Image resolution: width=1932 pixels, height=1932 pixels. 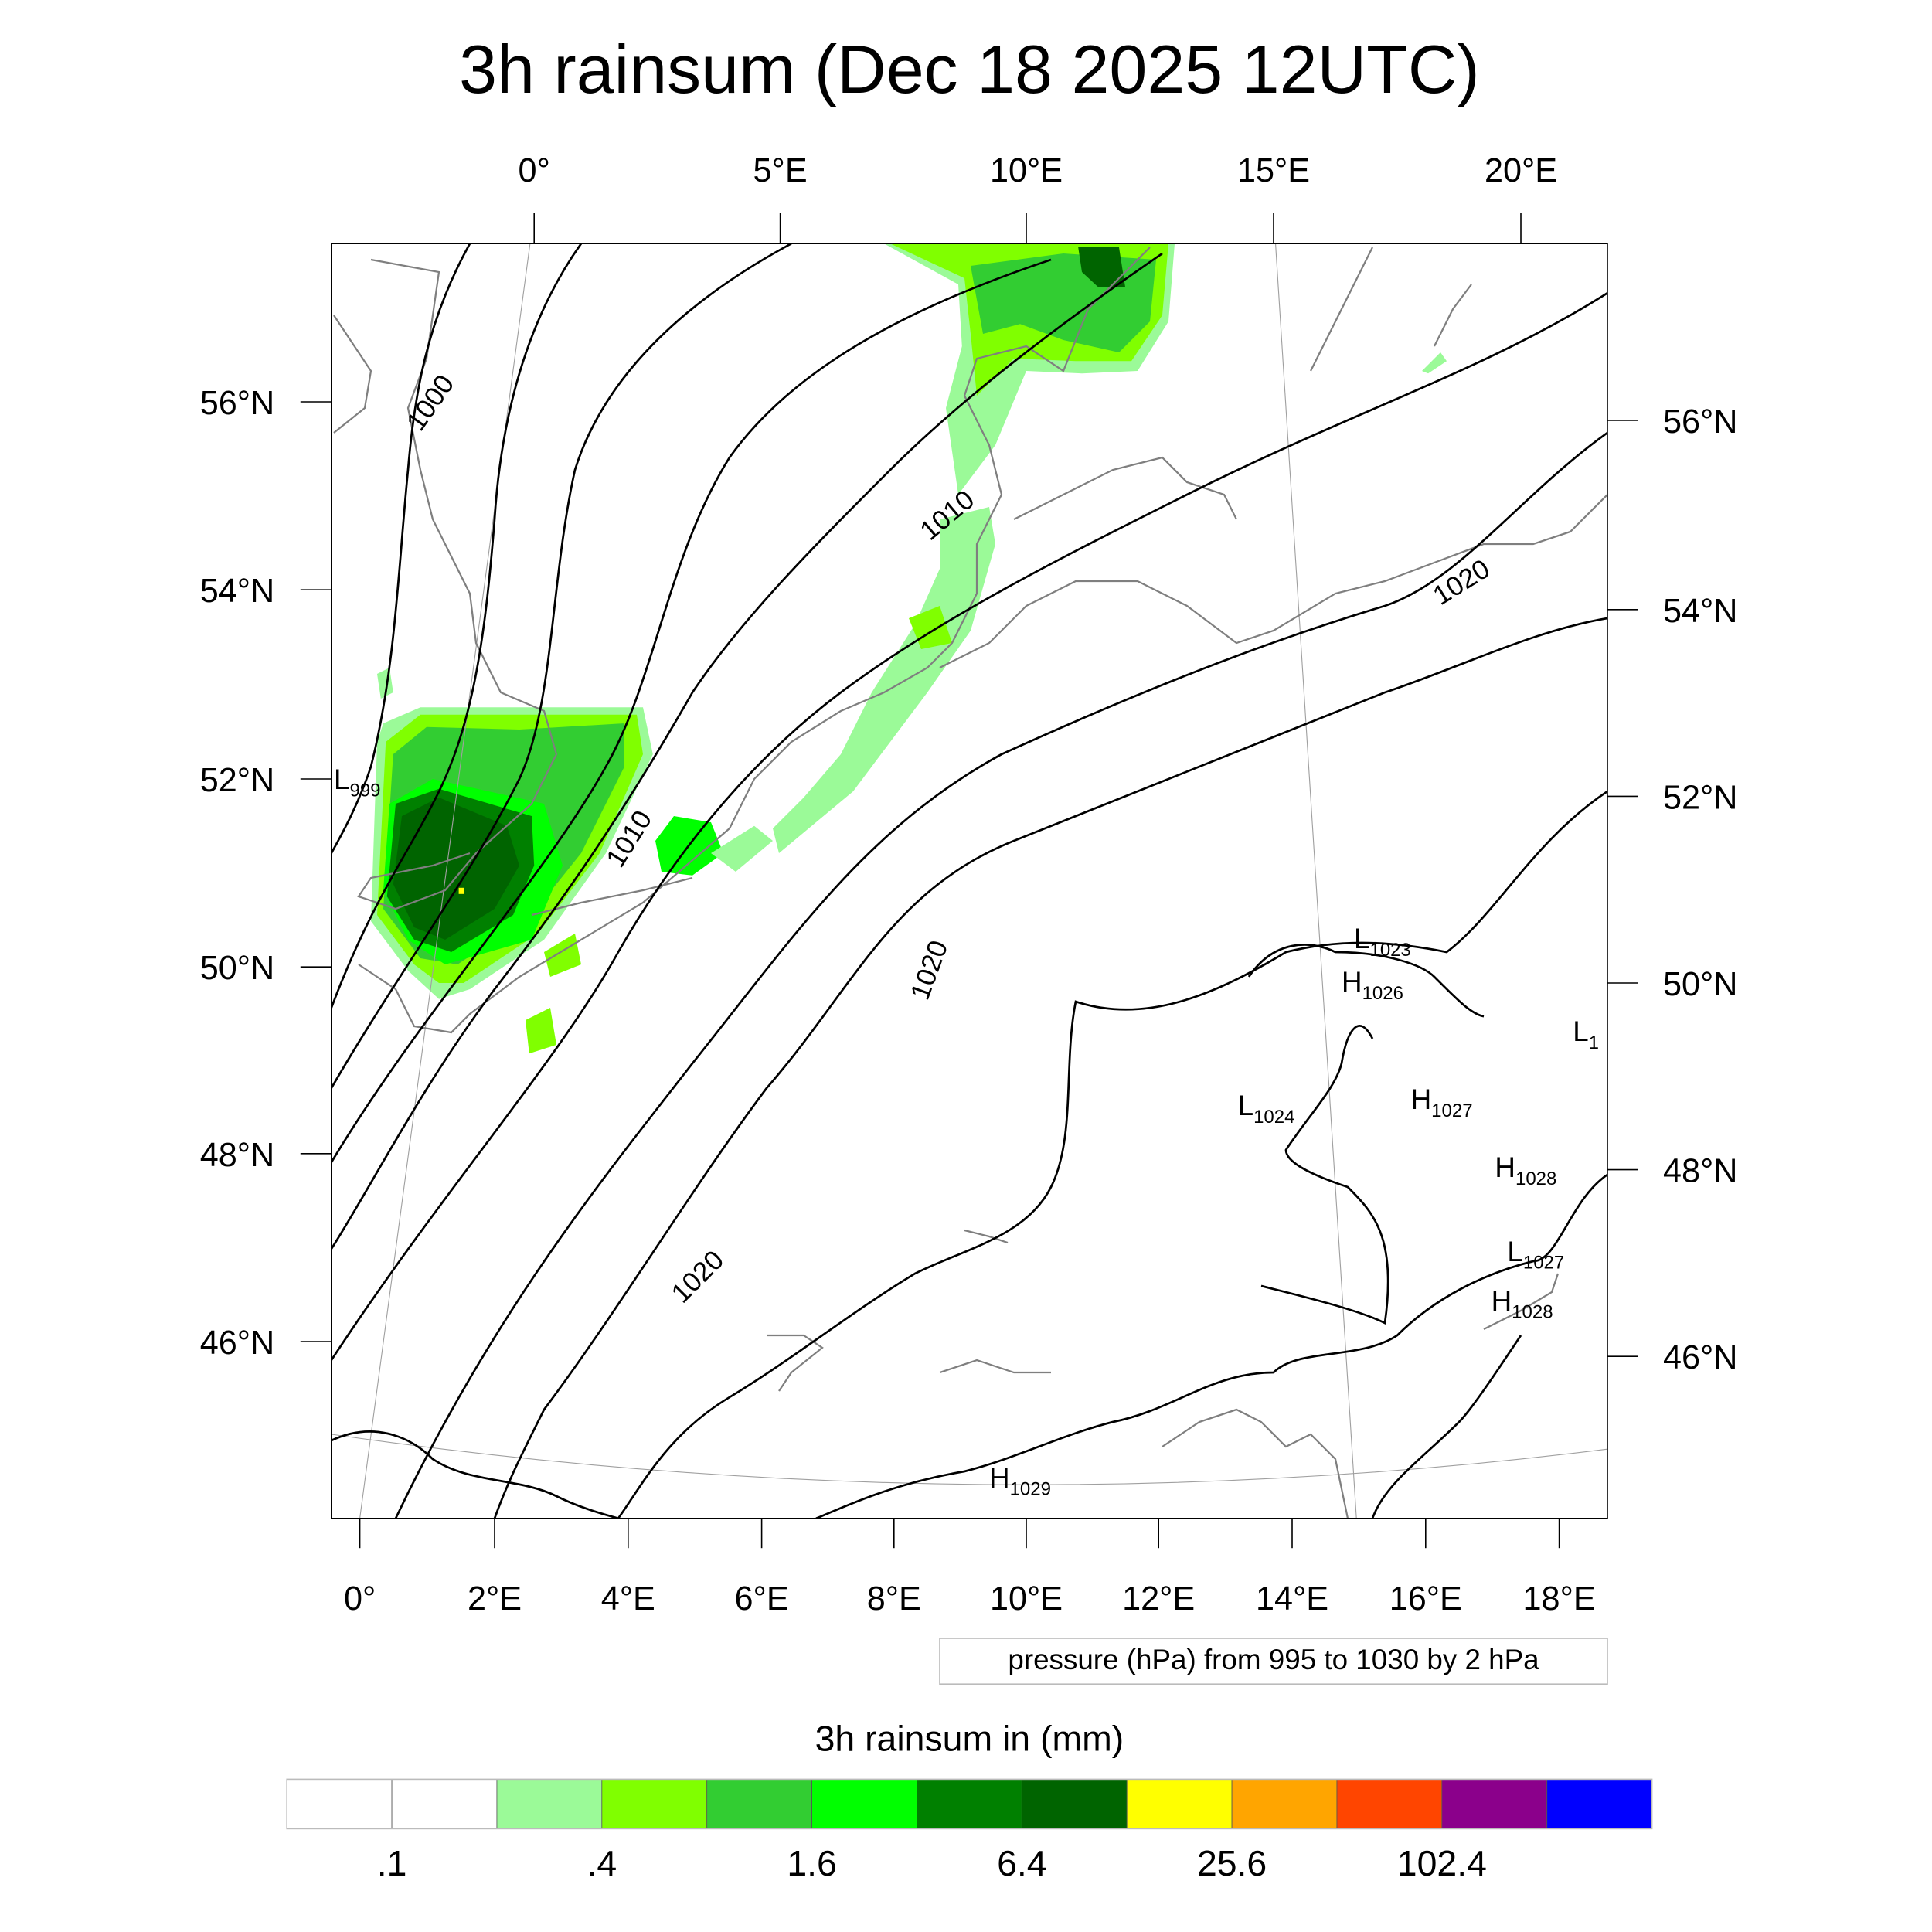 What do you see at coordinates (1274, 170) in the screenshot?
I see `top-lon-label: 15°E` at bounding box center [1274, 170].